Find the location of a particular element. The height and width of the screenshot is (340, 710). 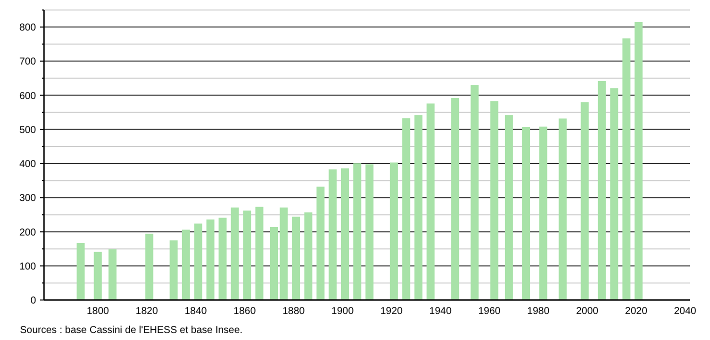

y-tick-label: 0 is located at coordinates (33, 301).